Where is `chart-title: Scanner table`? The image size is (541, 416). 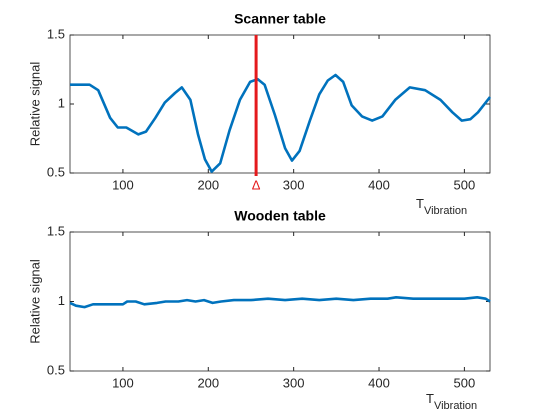 chart-title: Scanner table is located at coordinates (280, 19).